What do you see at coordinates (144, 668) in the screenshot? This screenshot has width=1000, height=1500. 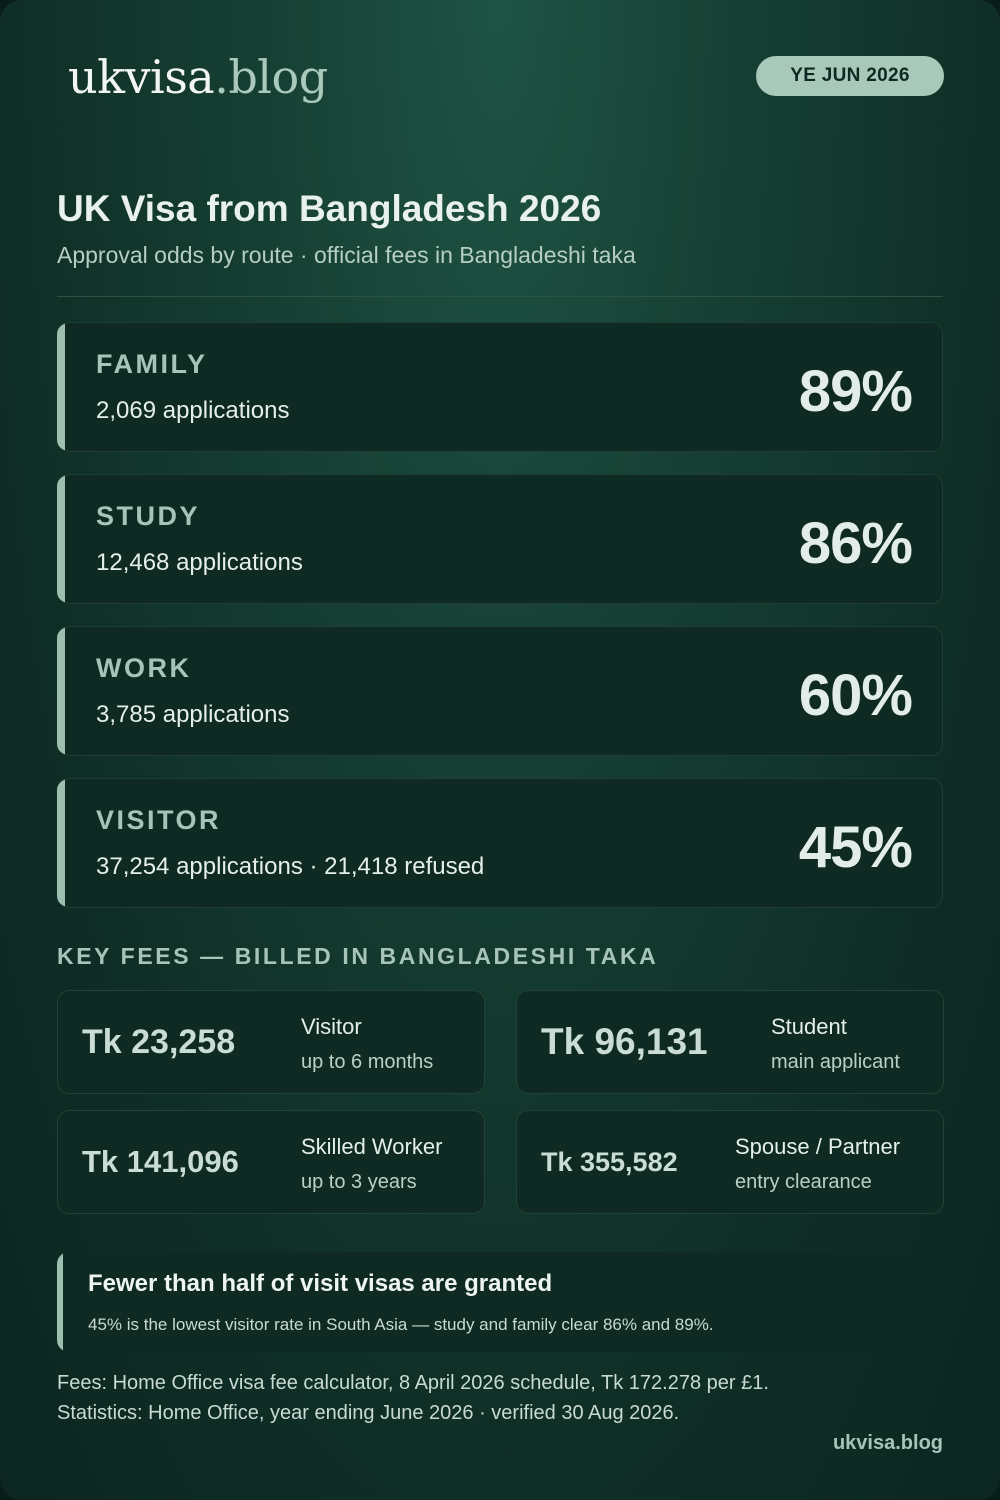 I see `route-name: WORK` at bounding box center [144, 668].